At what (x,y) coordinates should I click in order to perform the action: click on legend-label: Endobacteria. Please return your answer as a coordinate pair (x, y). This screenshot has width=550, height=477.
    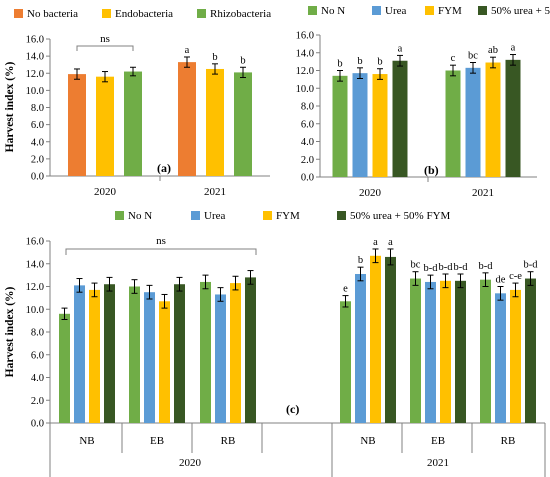
    Looking at the image, I should click on (144, 14).